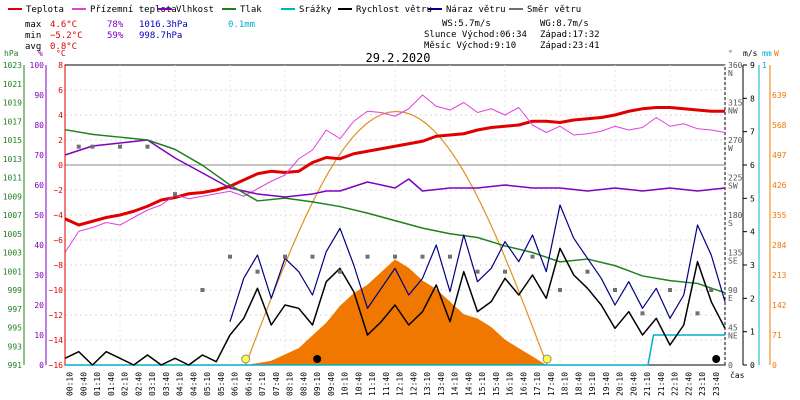 This screenshot has width=800, height=400. Describe the element at coordinates (15, 328) in the screenshot. I see `hpa-tick: 995` at that location.